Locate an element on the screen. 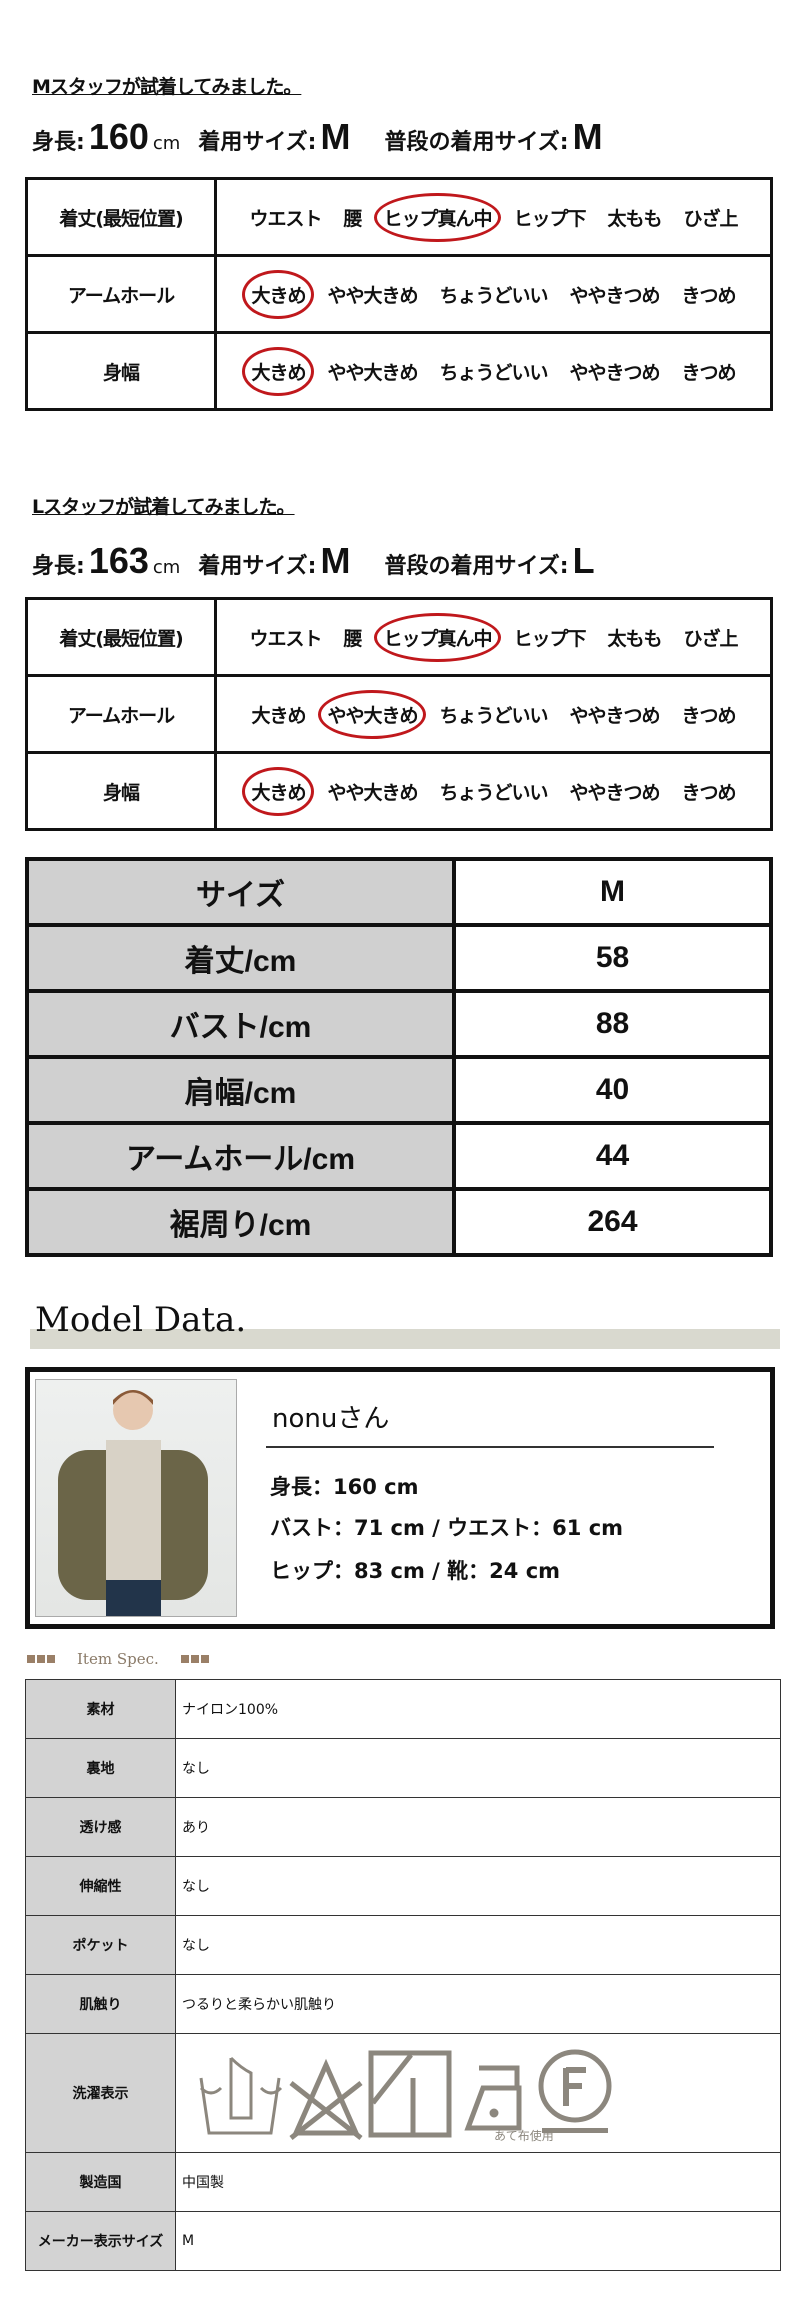  spec-label: 裏地 is located at coordinates (100, 1768).